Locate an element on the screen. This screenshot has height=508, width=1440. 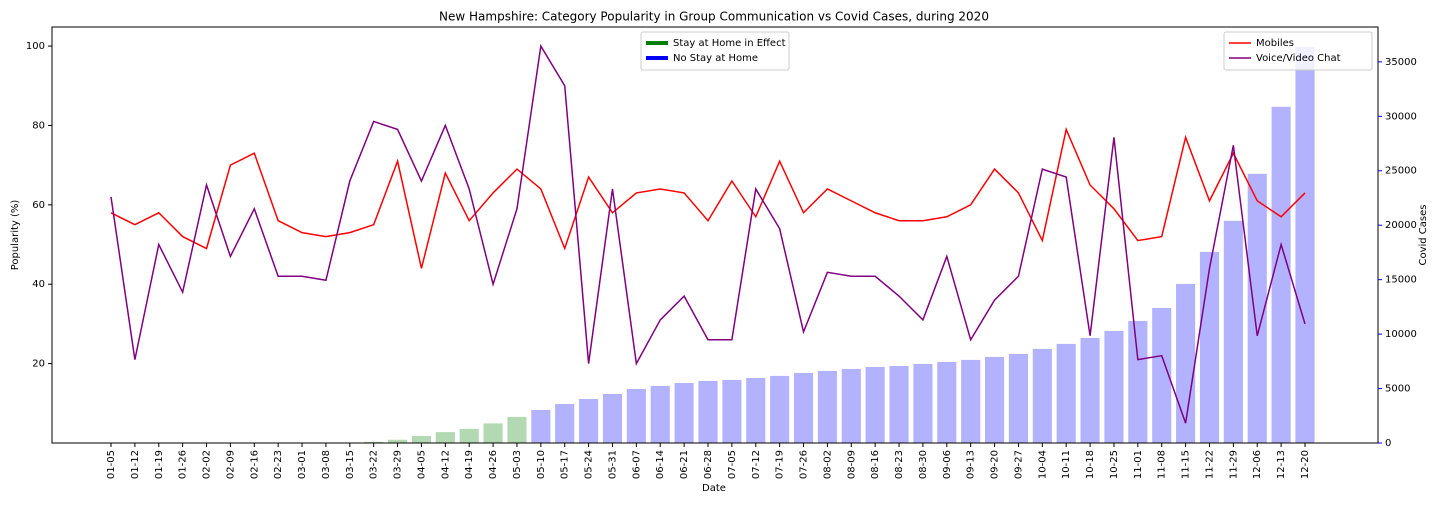
x-tick-label: 02-09 is located at coordinates (230, 464).